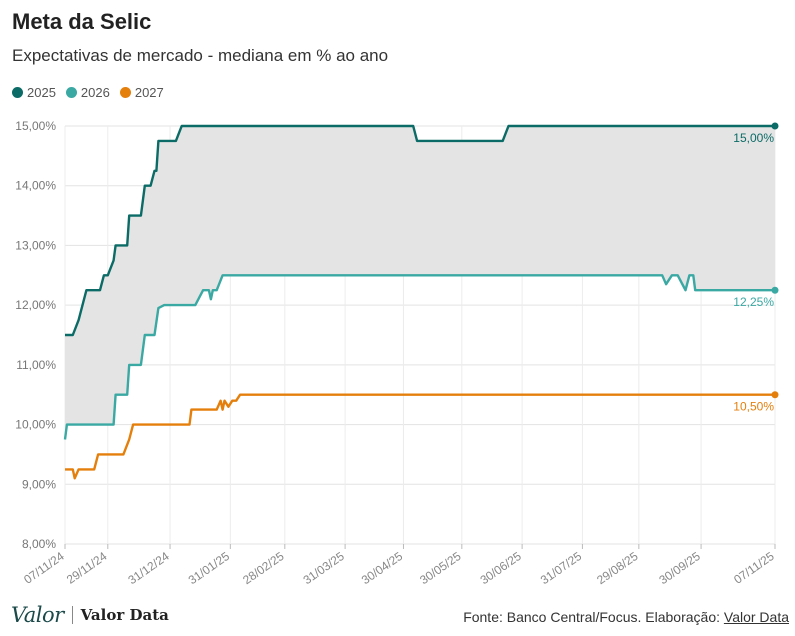 The image size is (795, 636). I want to click on x-tick-label: 31/01/25, so click(209, 568).